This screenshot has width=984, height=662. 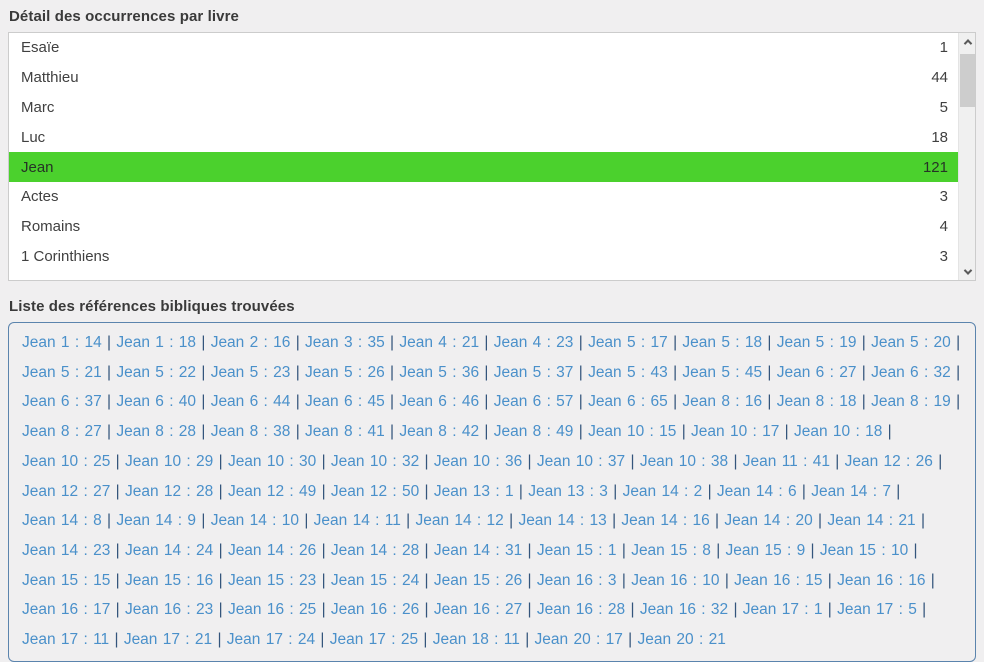 I want to click on bible-ref-link: Jean 14 : 31, so click(x=478, y=550).